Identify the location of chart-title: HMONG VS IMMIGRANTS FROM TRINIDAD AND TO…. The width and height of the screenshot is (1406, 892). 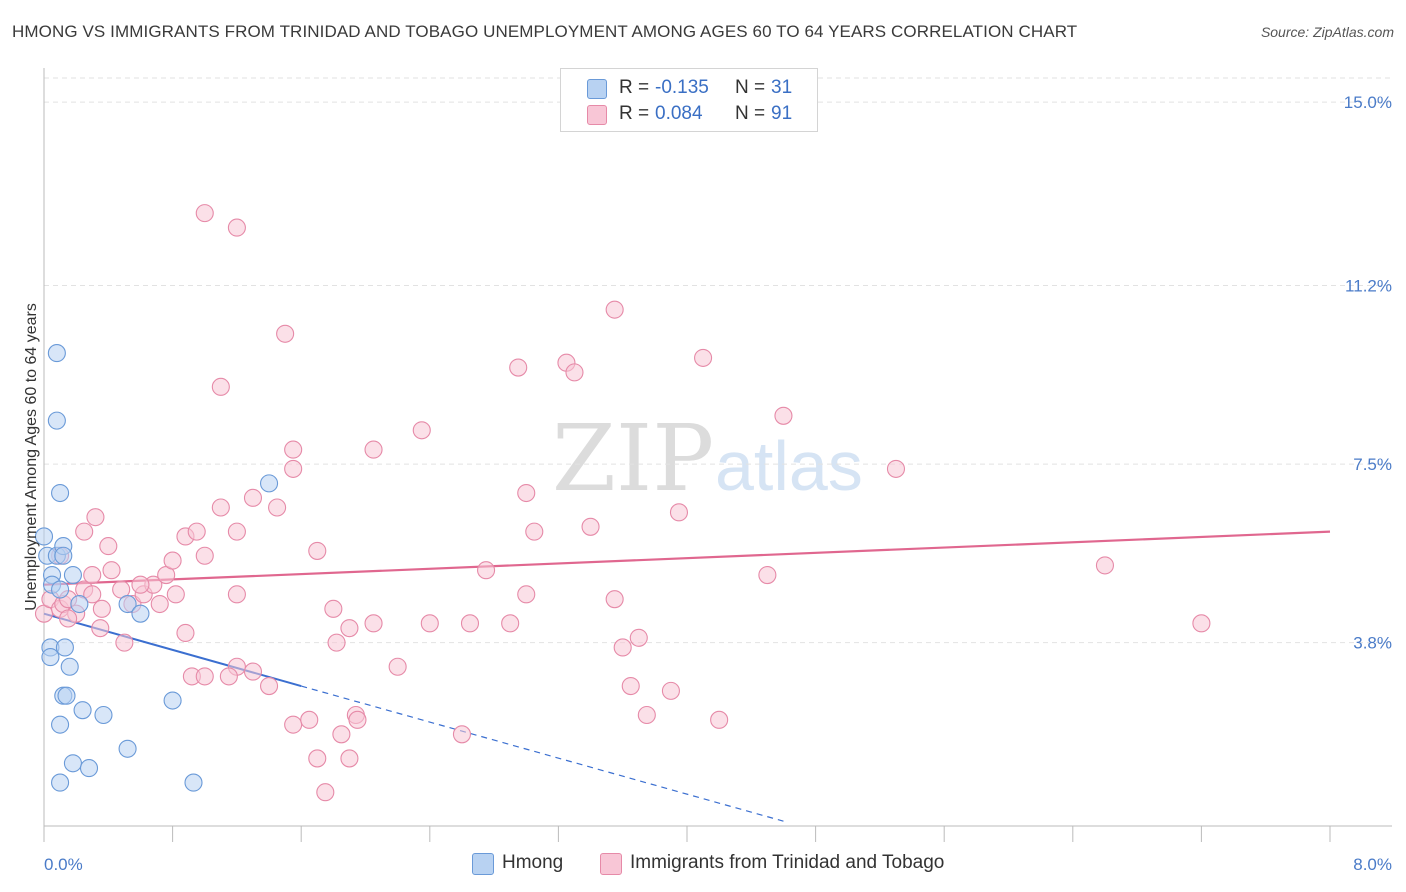
(545, 31).